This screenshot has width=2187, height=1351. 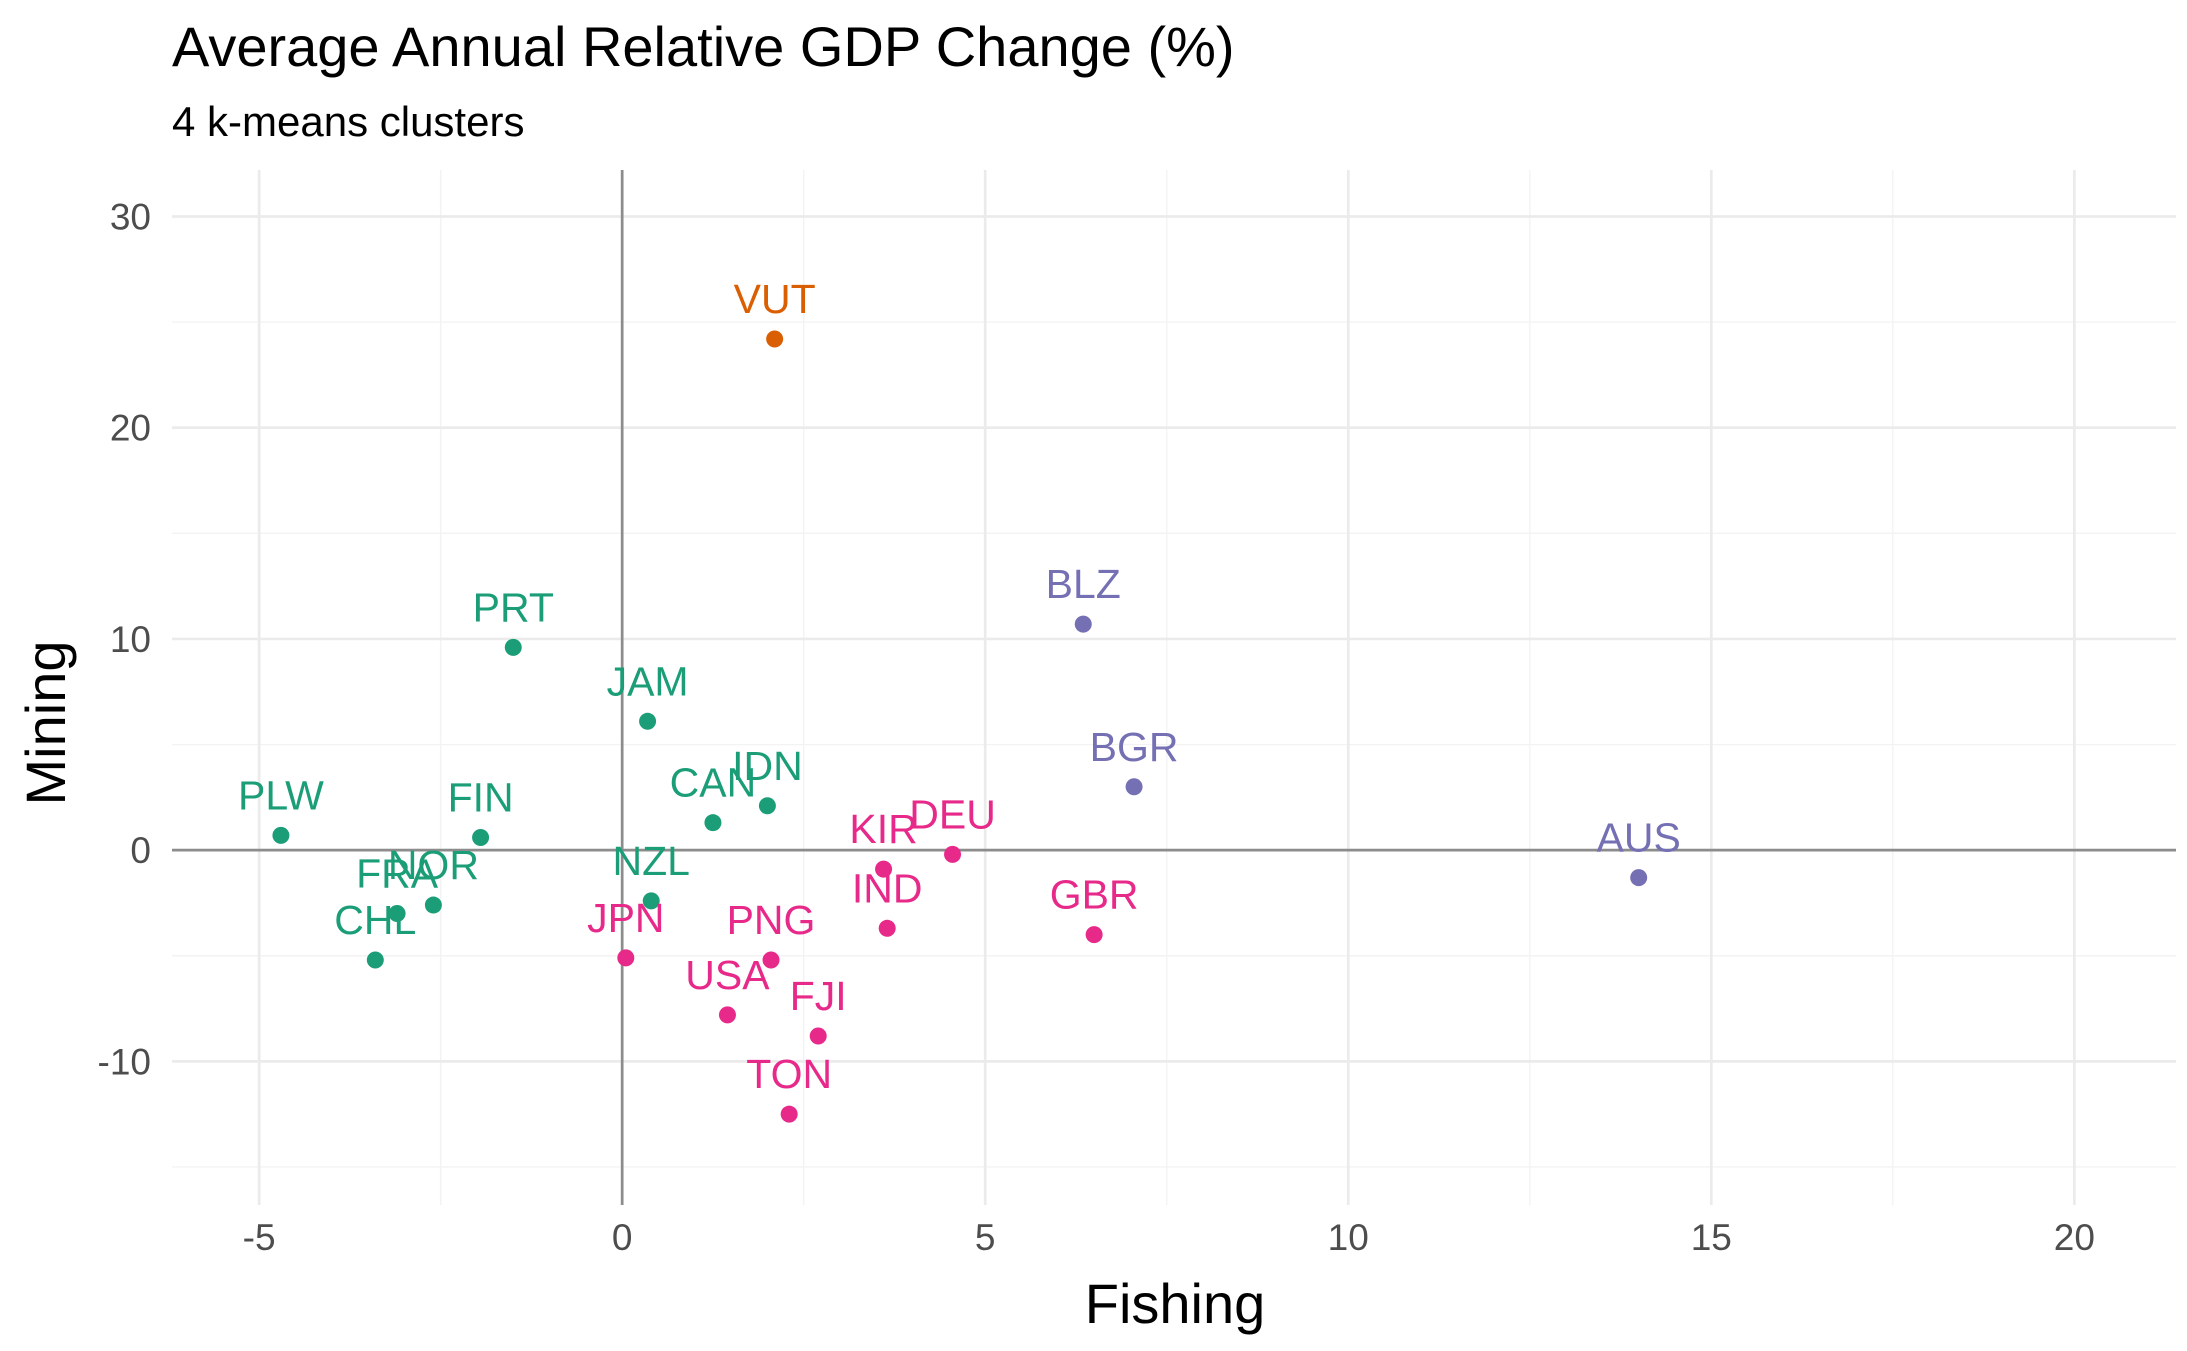 What do you see at coordinates (648, 681) in the screenshot?
I see `point-label: JAM` at bounding box center [648, 681].